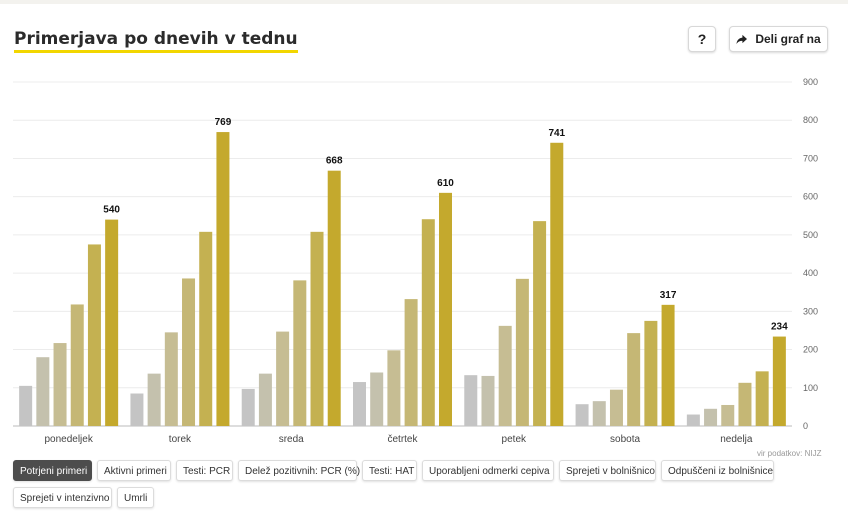  Describe the element at coordinates (204, 470) in the screenshot. I see `tab-testi-pcr: Testi: PCR` at that location.